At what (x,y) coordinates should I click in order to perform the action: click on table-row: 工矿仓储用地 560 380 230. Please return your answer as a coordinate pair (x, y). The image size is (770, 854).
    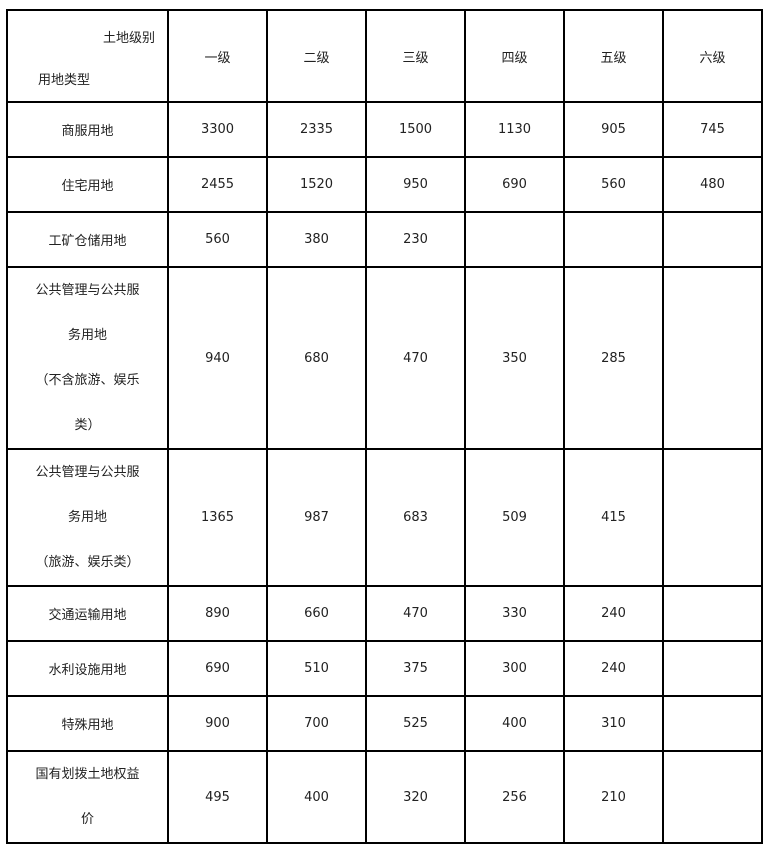
    Looking at the image, I should click on (384, 239).